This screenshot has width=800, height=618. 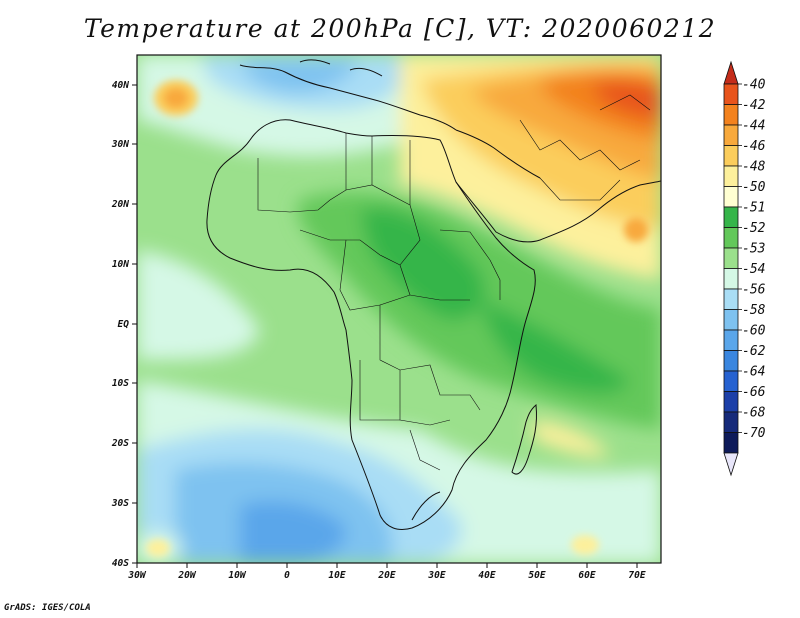 What do you see at coordinates (120, 503) in the screenshot?
I see `lat-label-30s: 30S` at bounding box center [120, 503].